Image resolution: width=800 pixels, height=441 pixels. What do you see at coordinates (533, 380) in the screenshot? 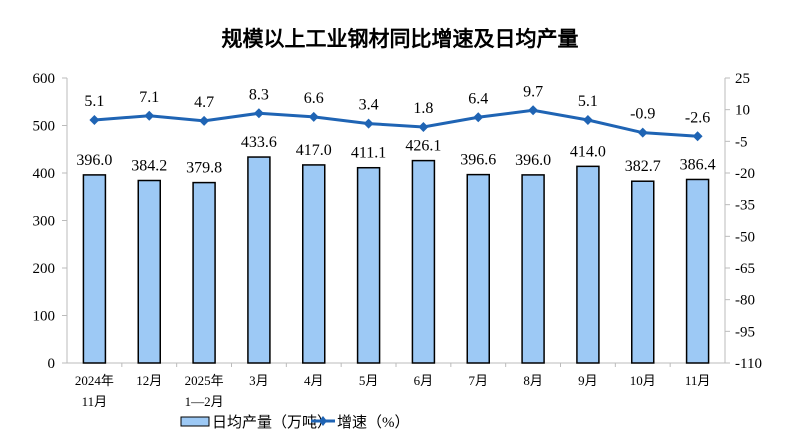
I see `x-tick-label: 8月` at bounding box center [533, 380].